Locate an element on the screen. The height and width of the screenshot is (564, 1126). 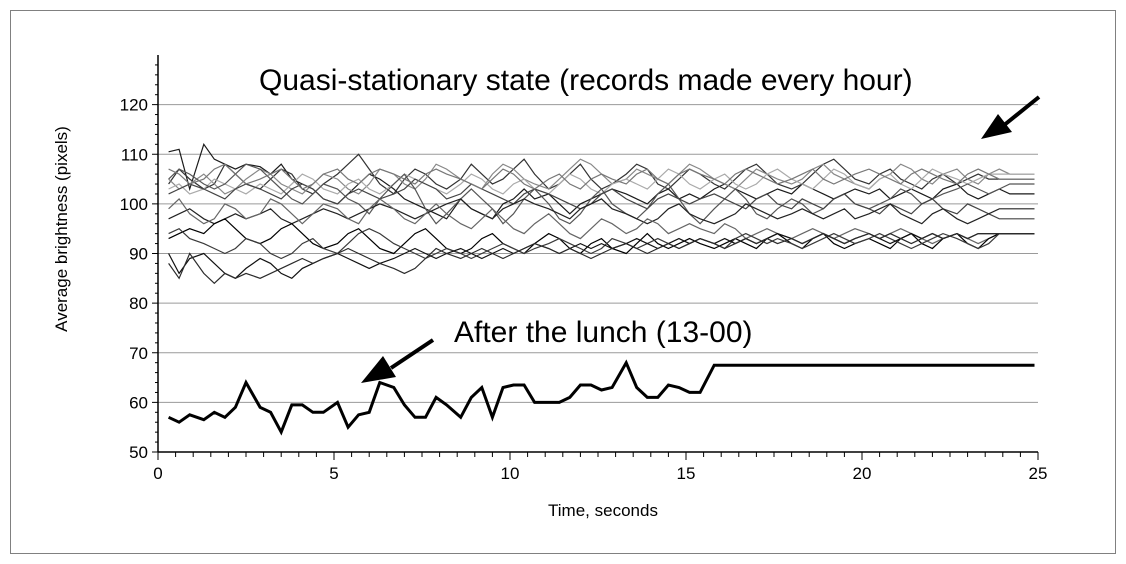
y-tick-label: 50 is located at coordinates (138, 452).